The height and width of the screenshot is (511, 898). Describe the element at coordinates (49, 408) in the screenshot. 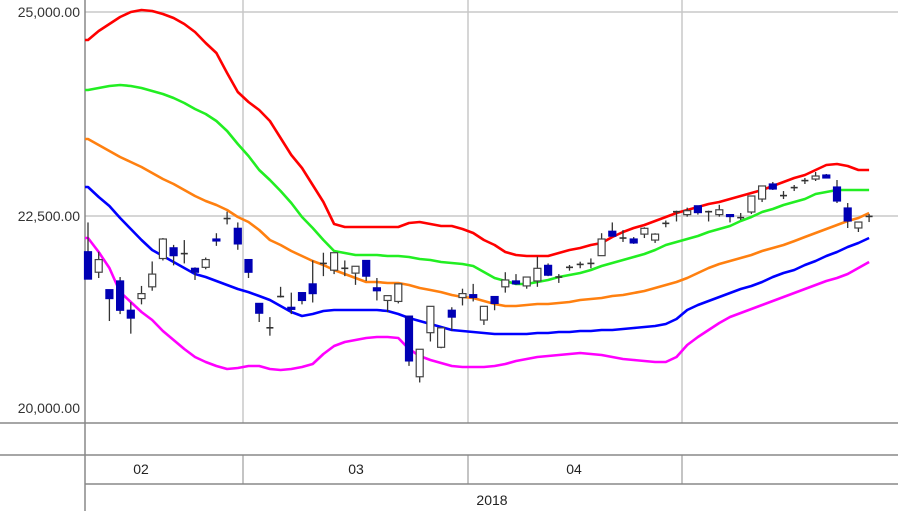

I see `y-tick-label-20000: 20,000.00` at that location.